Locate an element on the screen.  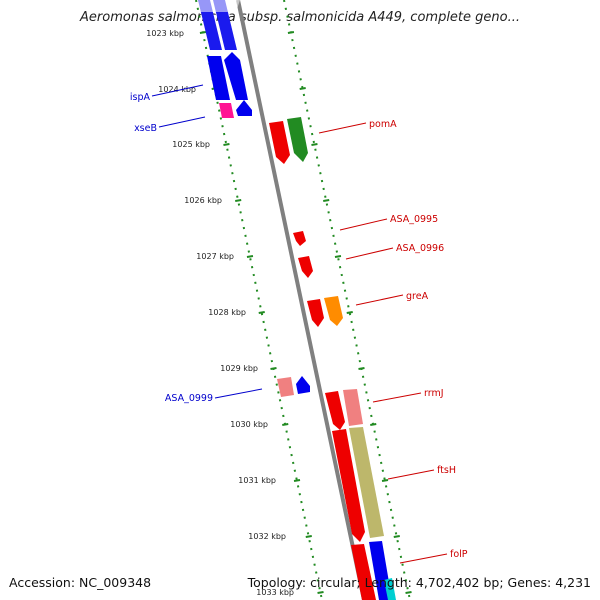
gene-pomA-group is located at coordinates (288, 140).